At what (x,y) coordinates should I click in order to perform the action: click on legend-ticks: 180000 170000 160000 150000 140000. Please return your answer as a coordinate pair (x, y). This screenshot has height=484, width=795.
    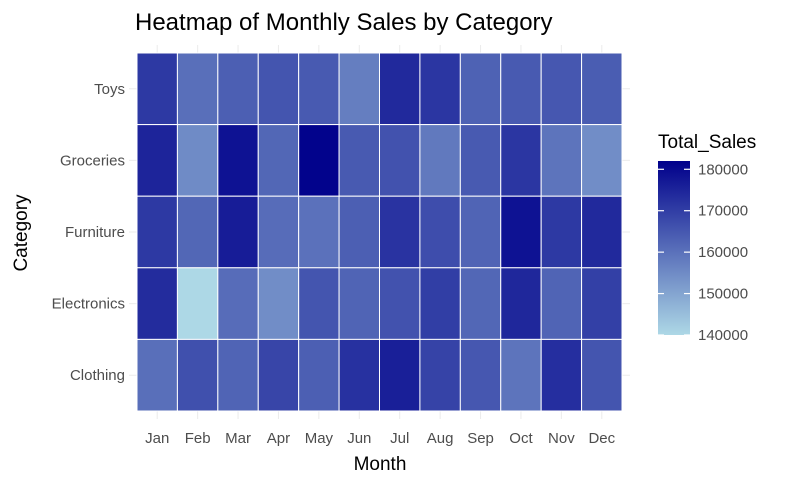
    Looking at the image, I should click on (703, 252).